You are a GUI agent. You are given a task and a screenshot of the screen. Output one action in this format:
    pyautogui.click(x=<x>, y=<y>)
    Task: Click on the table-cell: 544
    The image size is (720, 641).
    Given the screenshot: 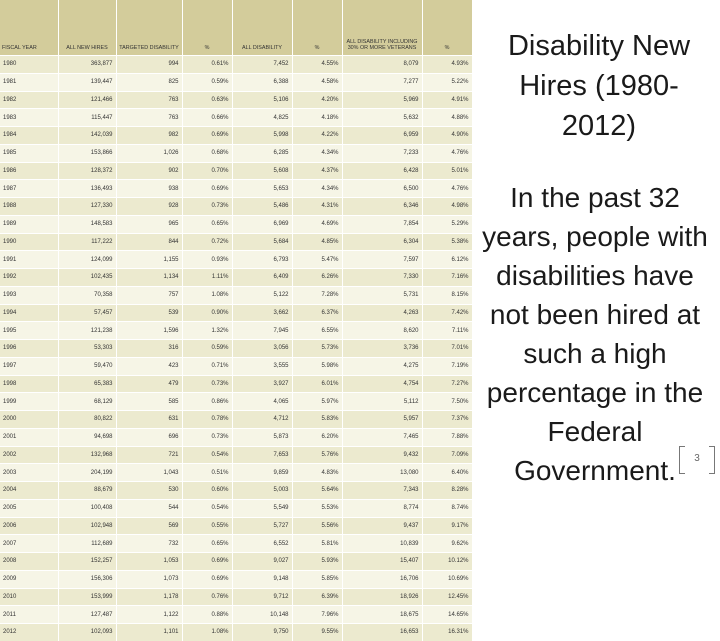 What is the action you would take?
    pyautogui.click(x=149, y=507)
    